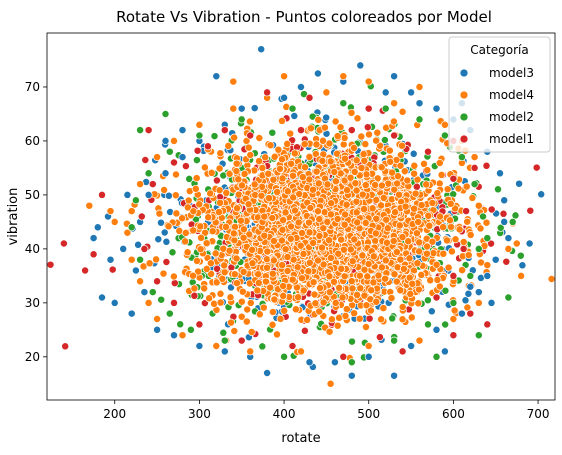  What do you see at coordinates (511, 95) in the screenshot?
I see `legend-label-model4: model4` at bounding box center [511, 95].